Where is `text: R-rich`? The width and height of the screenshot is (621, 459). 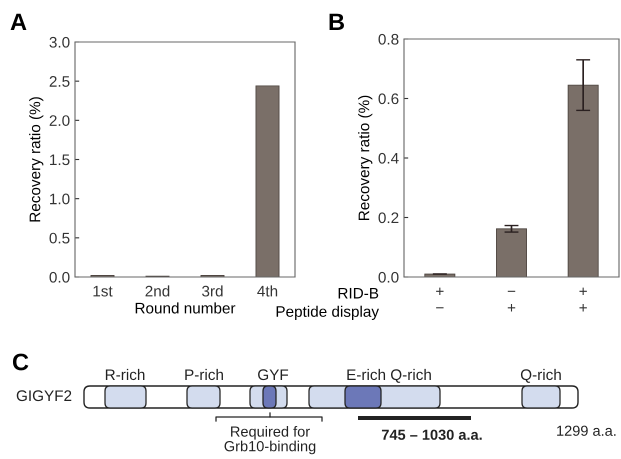
text: R-rich is located at coordinates (125, 374).